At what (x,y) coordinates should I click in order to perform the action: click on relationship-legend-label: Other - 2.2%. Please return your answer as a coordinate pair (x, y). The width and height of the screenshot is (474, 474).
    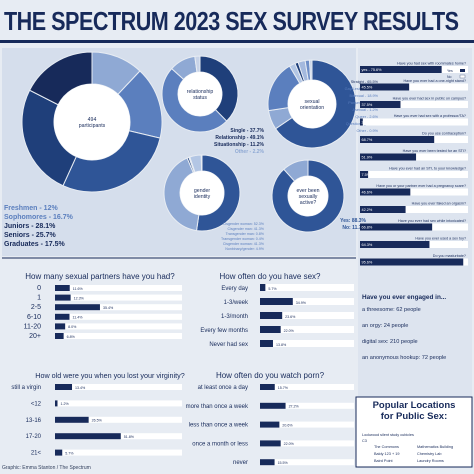
    Looking at the image, I should click on (250, 152).